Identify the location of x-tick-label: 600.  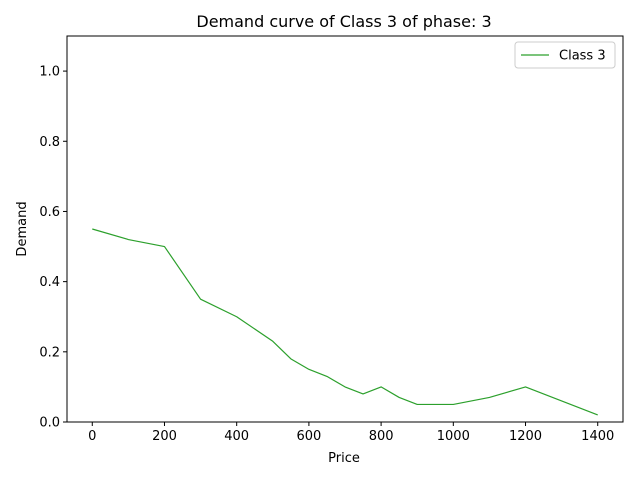
(308, 436).